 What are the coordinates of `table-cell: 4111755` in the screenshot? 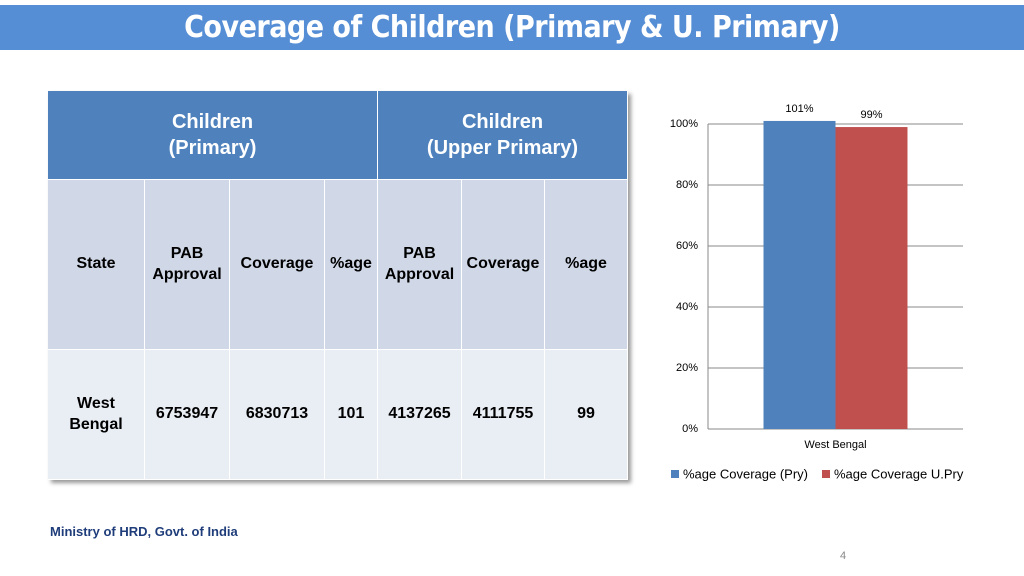 It's located at (503, 415).